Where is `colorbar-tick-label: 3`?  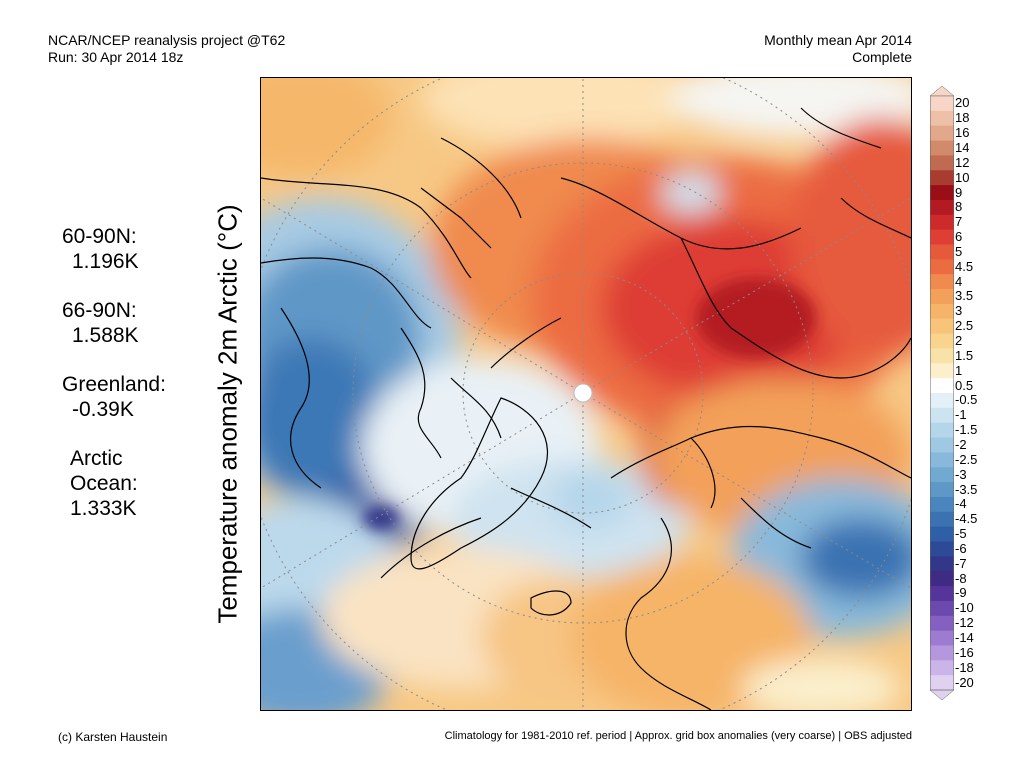
colorbar-tick-label: 3 is located at coordinates (959, 311).